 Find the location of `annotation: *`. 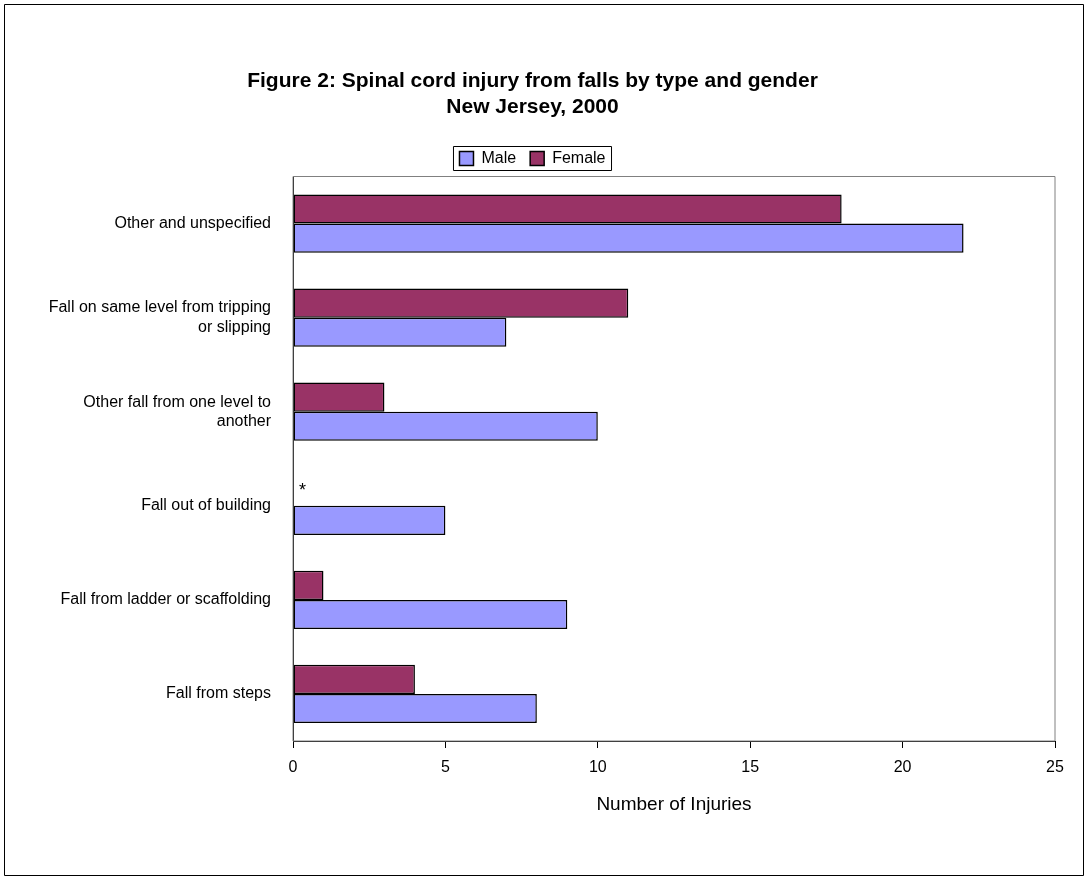

annotation: * is located at coordinates (303, 490).